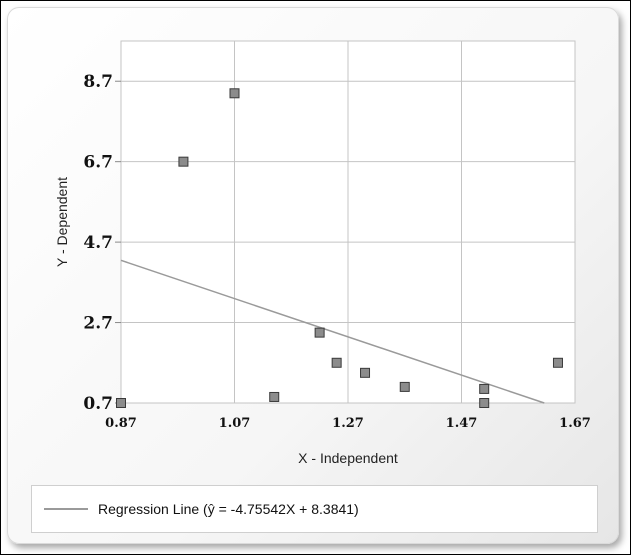 The width and height of the screenshot is (631, 555). I want to click on y-axis-label: Y - Dependent, so click(62, 222).